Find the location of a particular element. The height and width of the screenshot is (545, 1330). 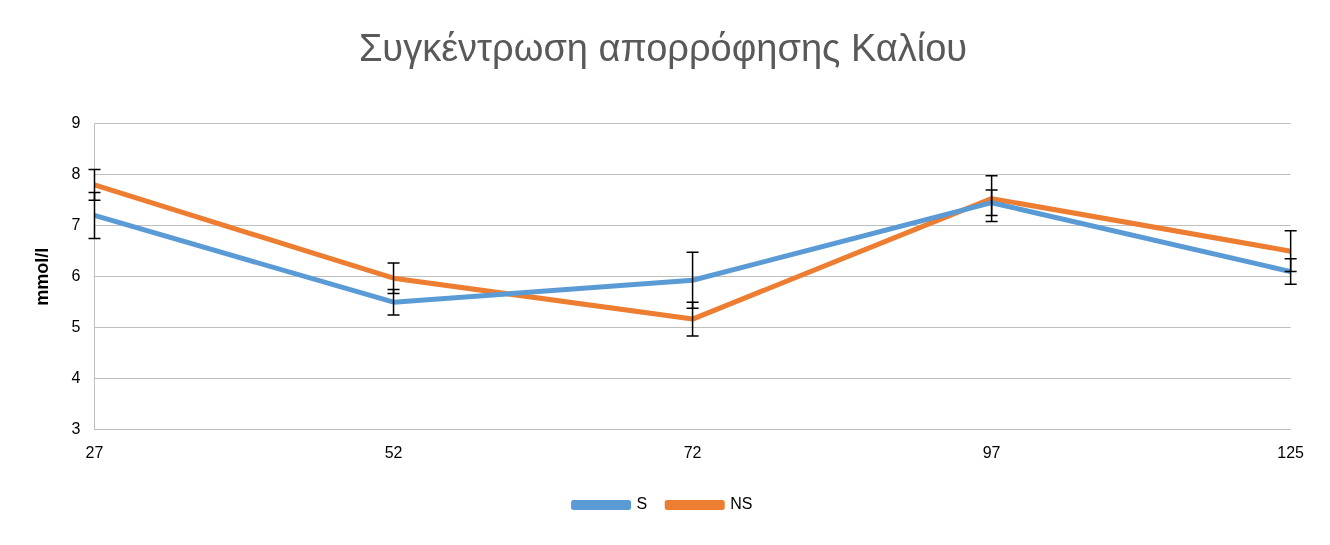

y-tick-label: 9 is located at coordinates (76, 123).